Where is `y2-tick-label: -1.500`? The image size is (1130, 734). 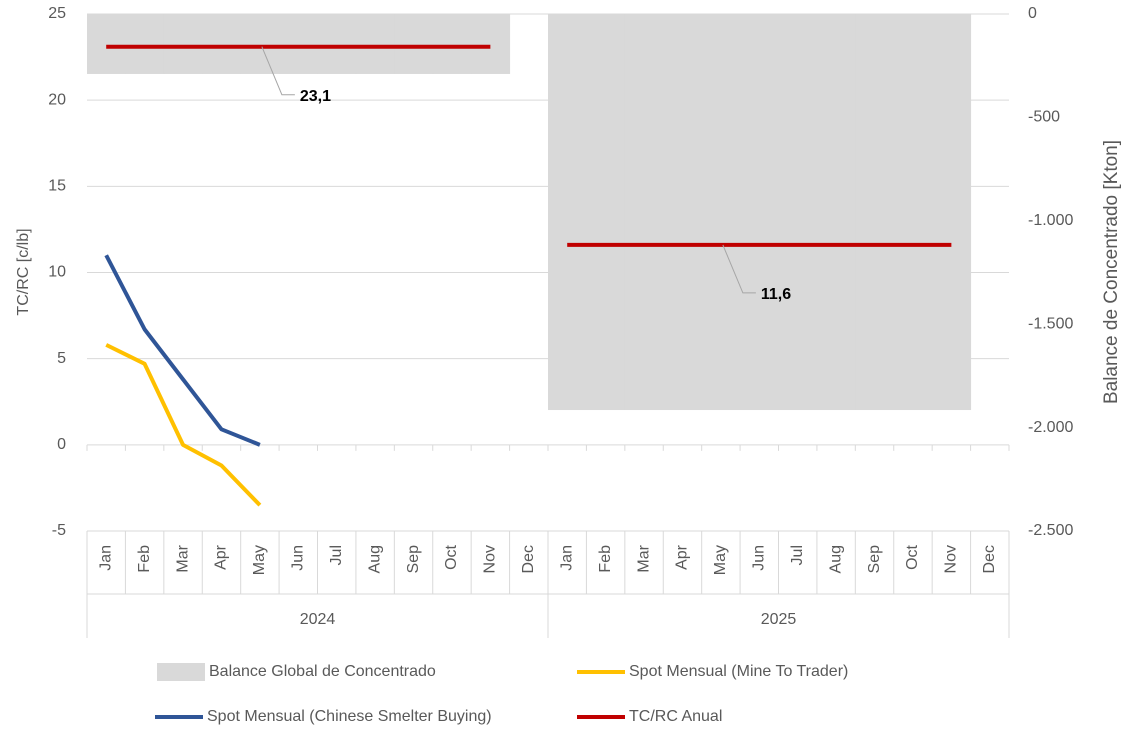
y2-tick-label: -1.500 is located at coordinates (1050, 323).